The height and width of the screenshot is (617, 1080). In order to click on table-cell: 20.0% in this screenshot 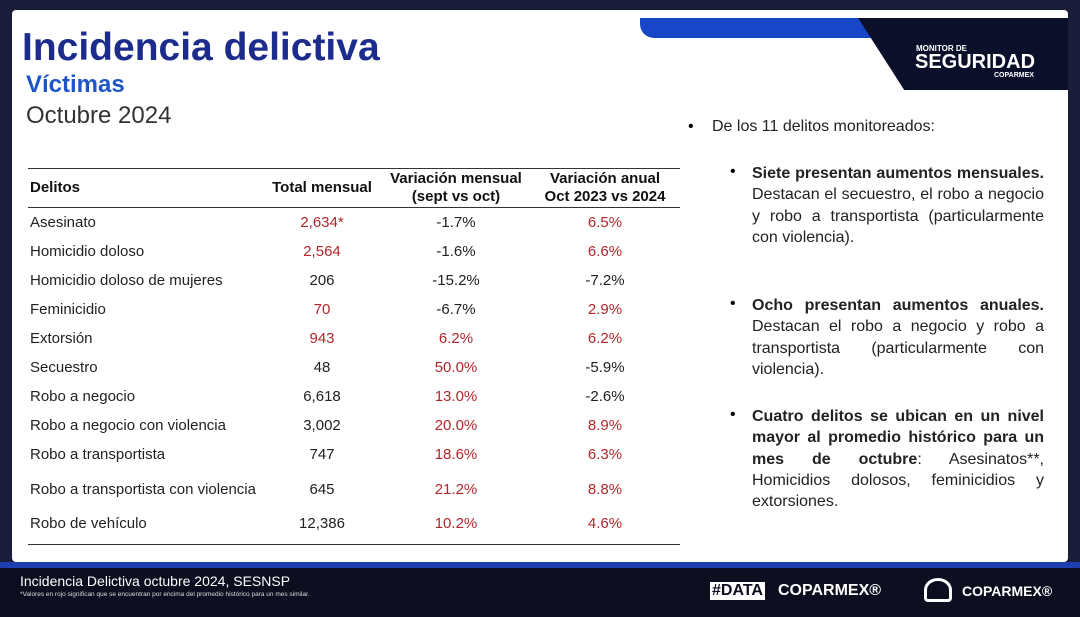, I will do `click(456, 425)`.